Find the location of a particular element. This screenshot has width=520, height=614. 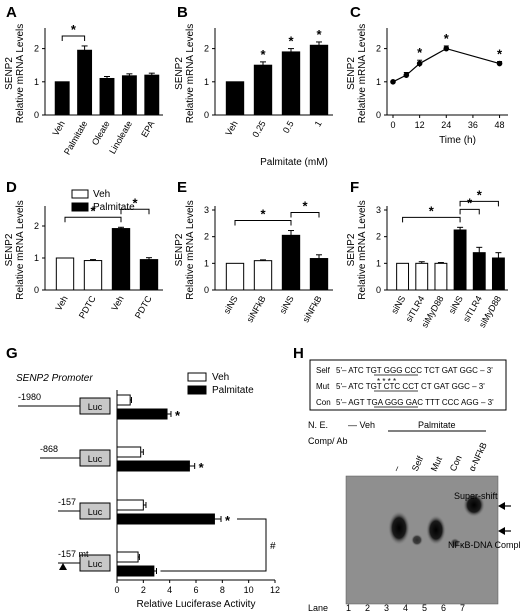

y-axis-subtitle-d: Relative mRNA Levels is located at coordinates (20, 249).